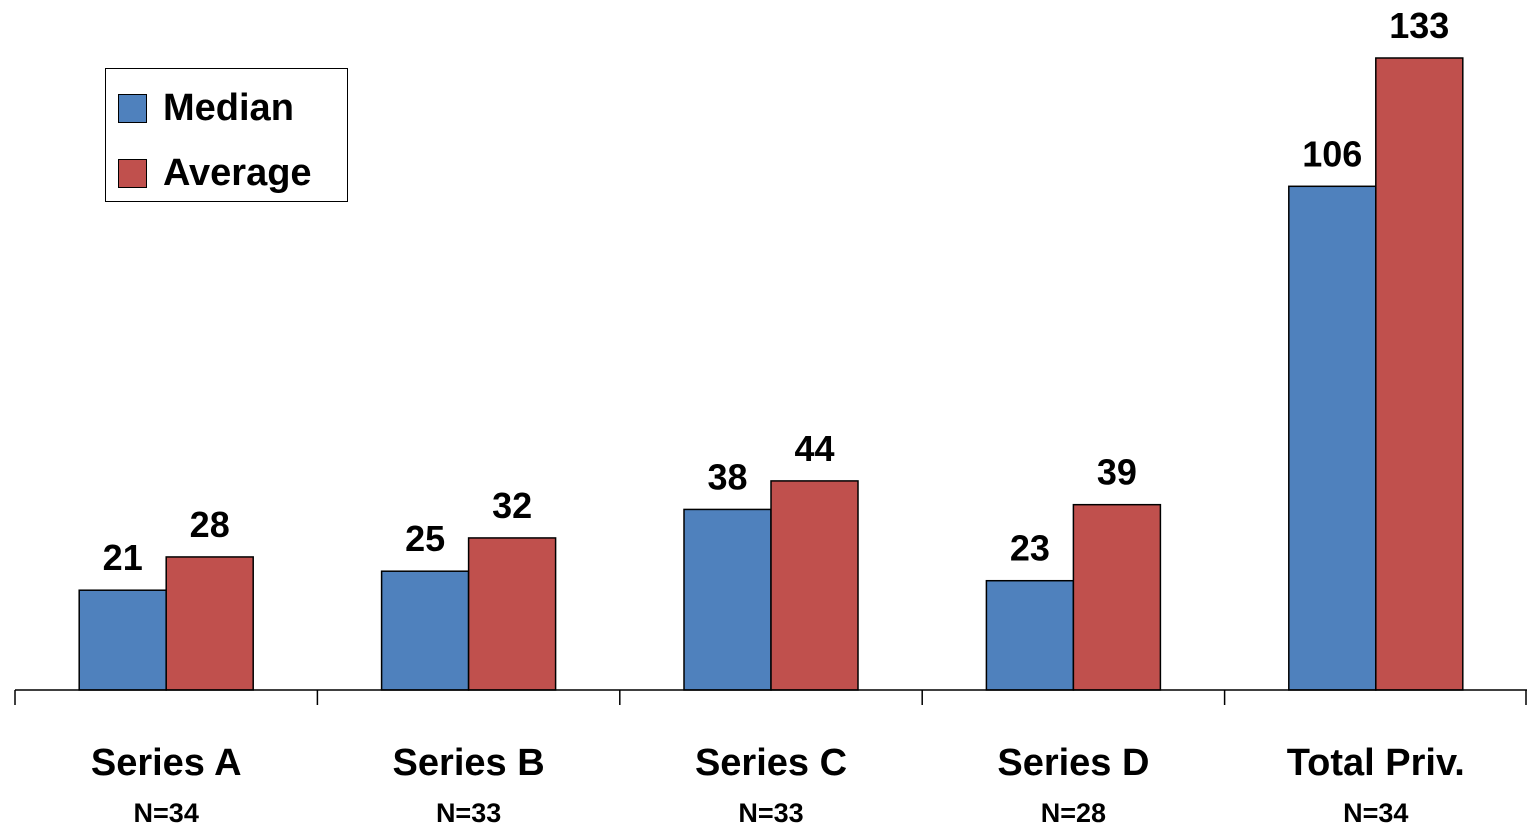 The width and height of the screenshot is (1527, 831). Describe the element at coordinates (166, 763) in the screenshot. I see `x-tick-label-series-a: Series A` at that location.